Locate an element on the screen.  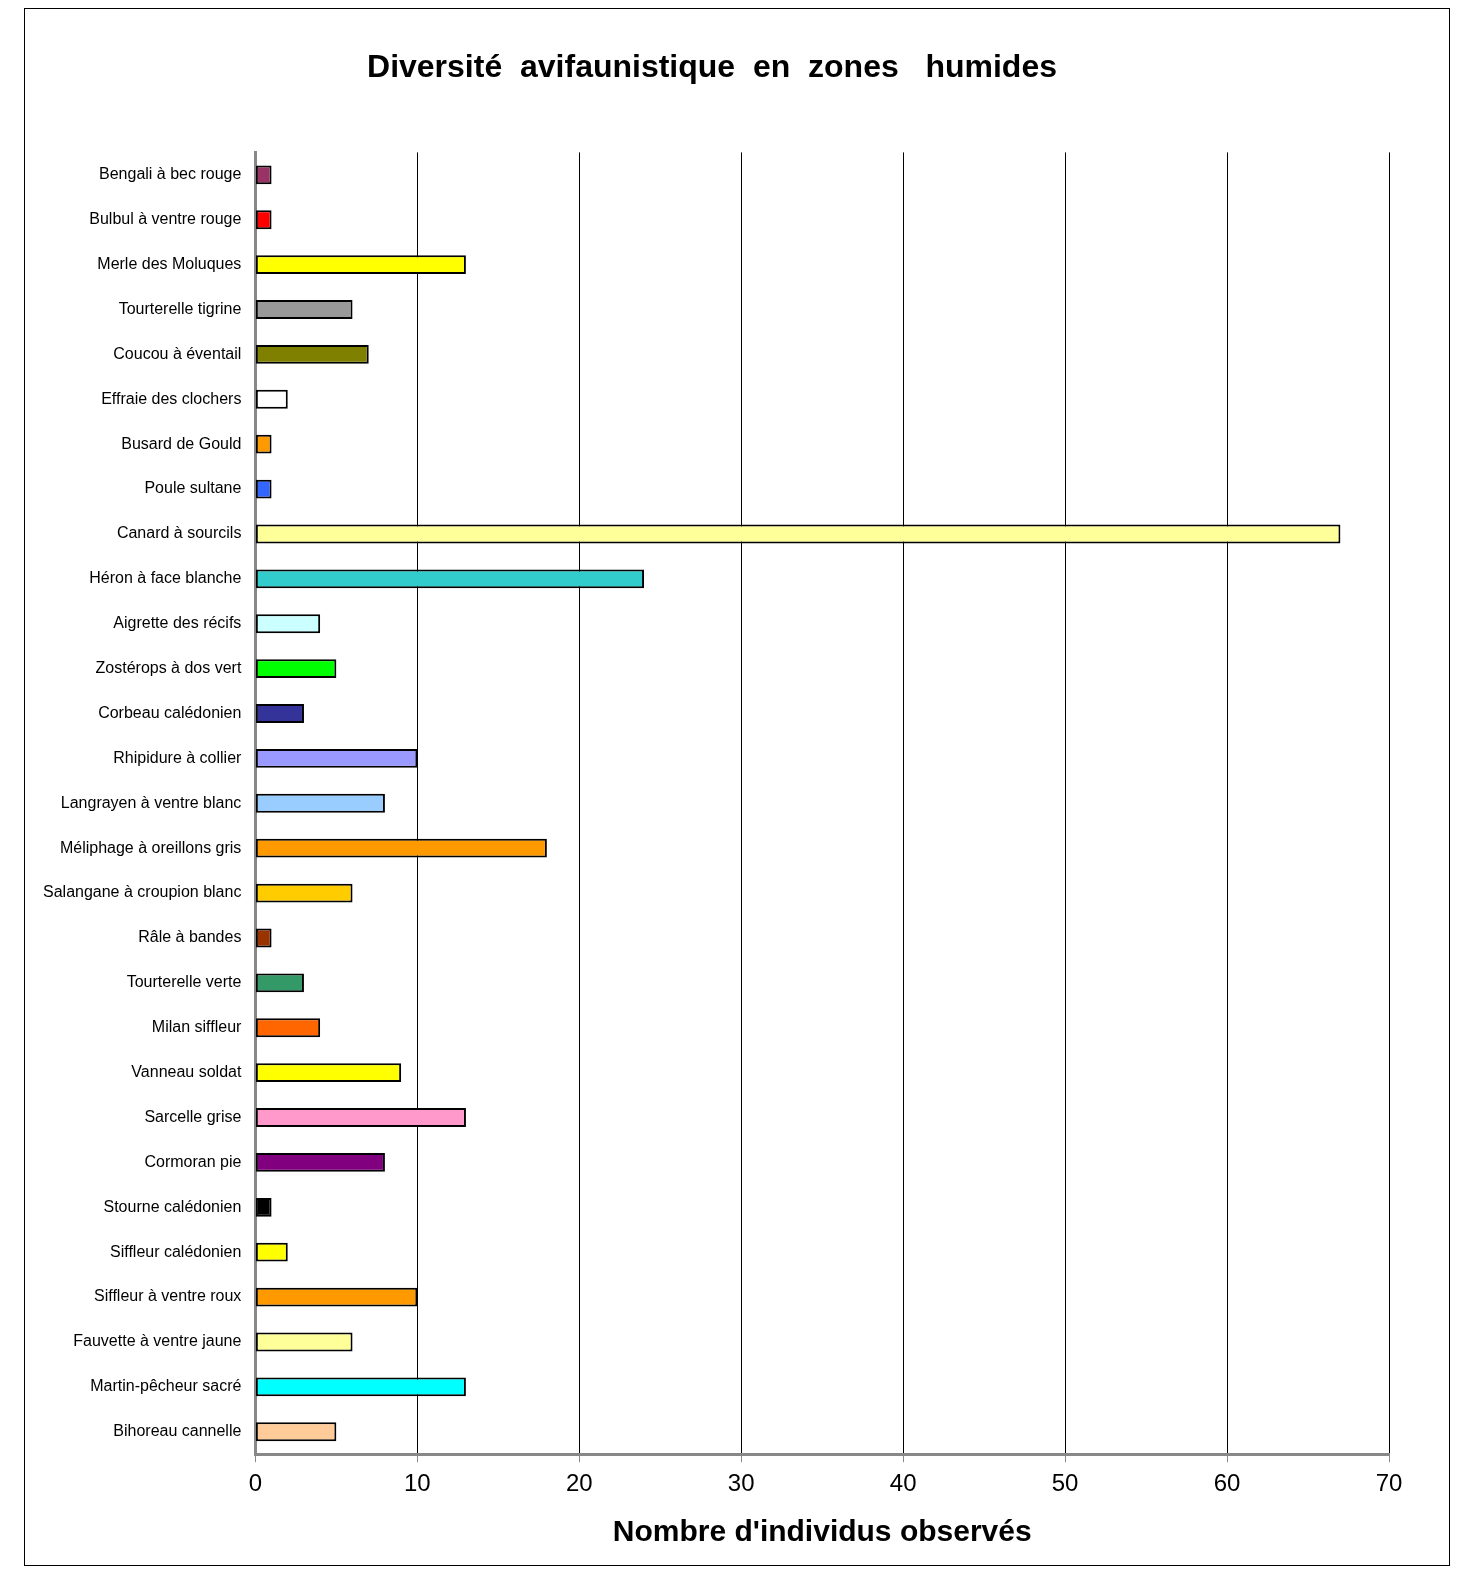
y-tick-label: Corbeau calédonien is located at coordinates (170, 712).